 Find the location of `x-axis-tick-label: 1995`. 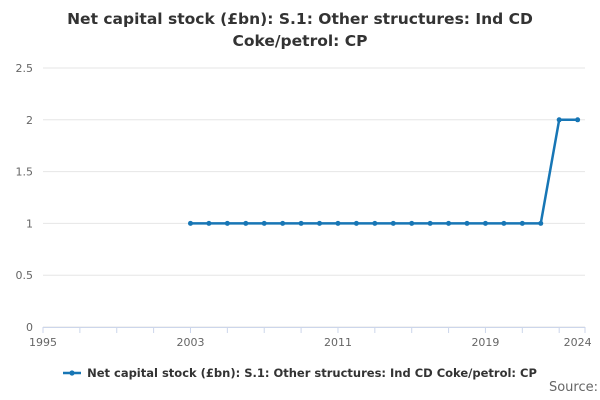

x-axis-tick-label: 1995 is located at coordinates (43, 342).